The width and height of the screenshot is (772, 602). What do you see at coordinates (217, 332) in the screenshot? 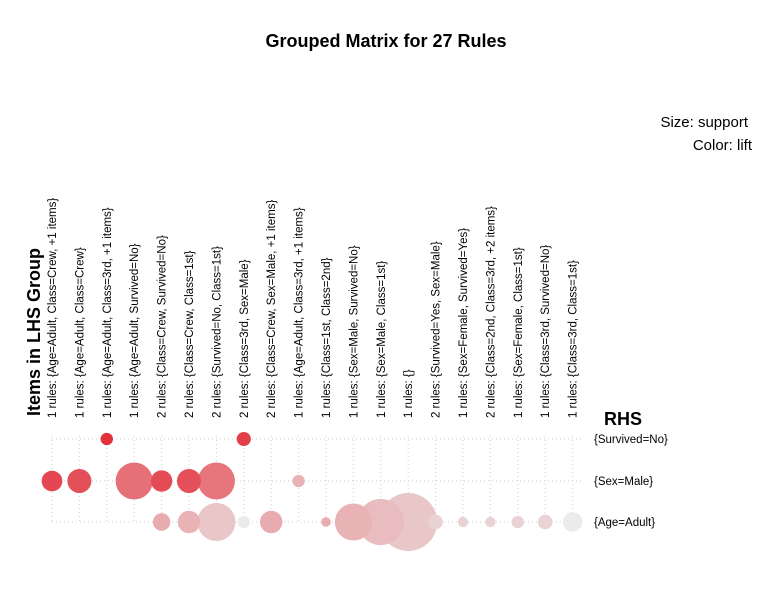
I see `lhs-group-label: 2 rules: {Survived=No, Class=1st}` at bounding box center [217, 332].